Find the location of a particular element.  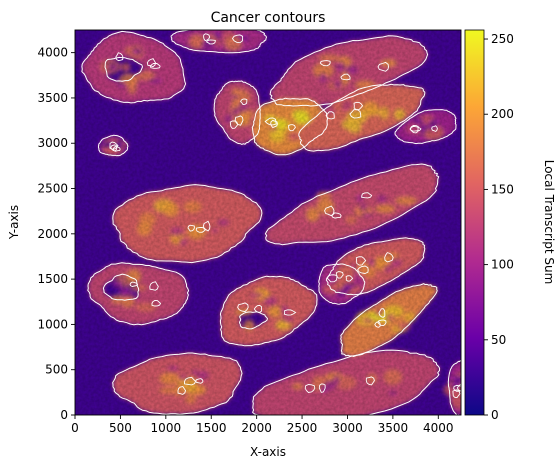

colorbar-tick-label: 150 is located at coordinates (502, 189).